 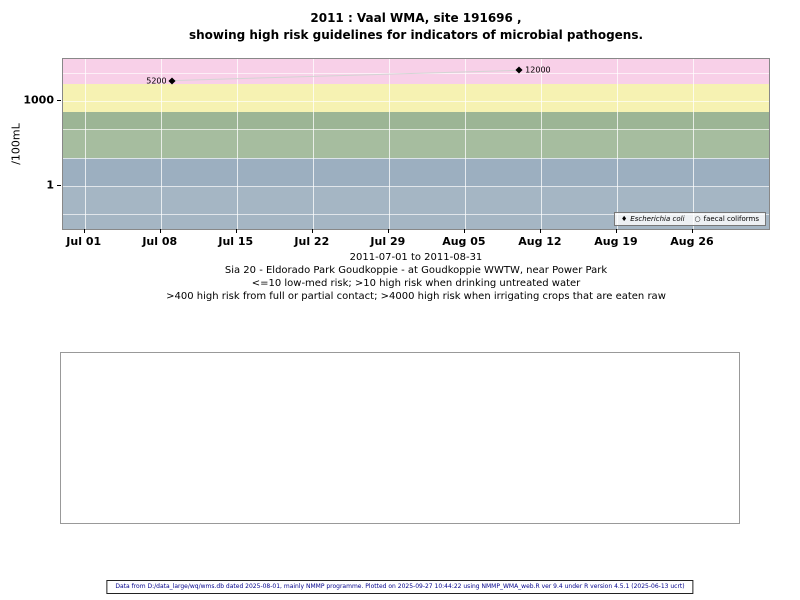 What do you see at coordinates (388, 241) in the screenshot?
I see `x-tick-label: Jul 29` at bounding box center [388, 241].